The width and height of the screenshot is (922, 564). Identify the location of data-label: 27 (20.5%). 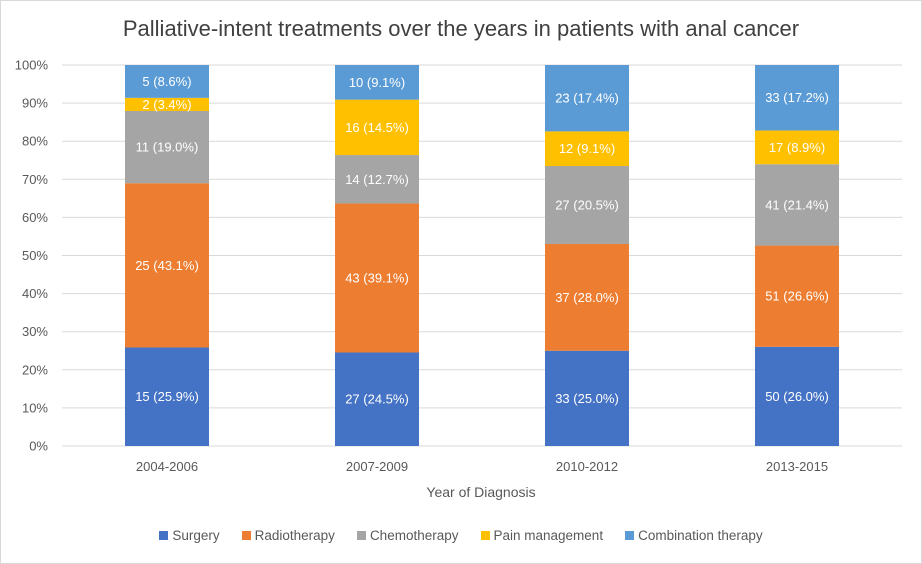
(587, 204).